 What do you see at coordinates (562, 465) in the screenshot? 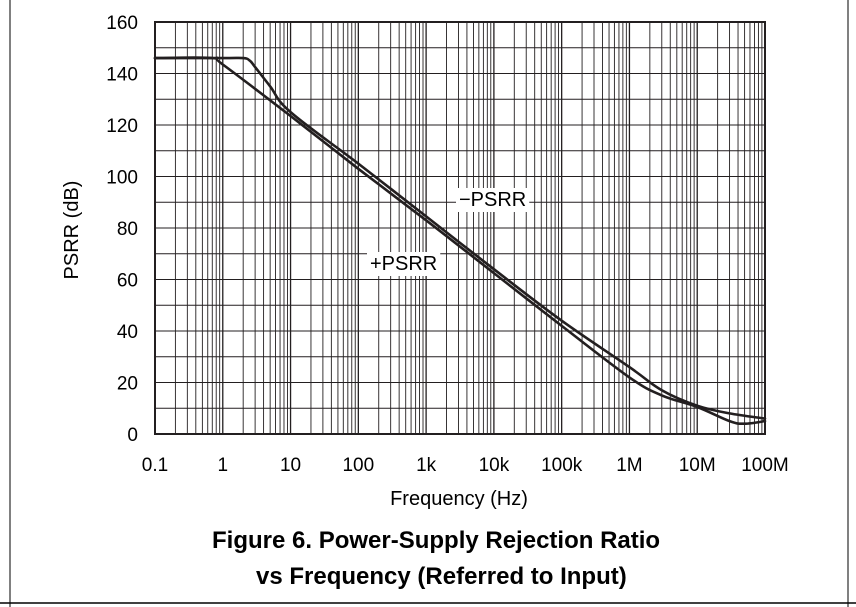
I see `x-tick-label: 100k` at bounding box center [562, 465].